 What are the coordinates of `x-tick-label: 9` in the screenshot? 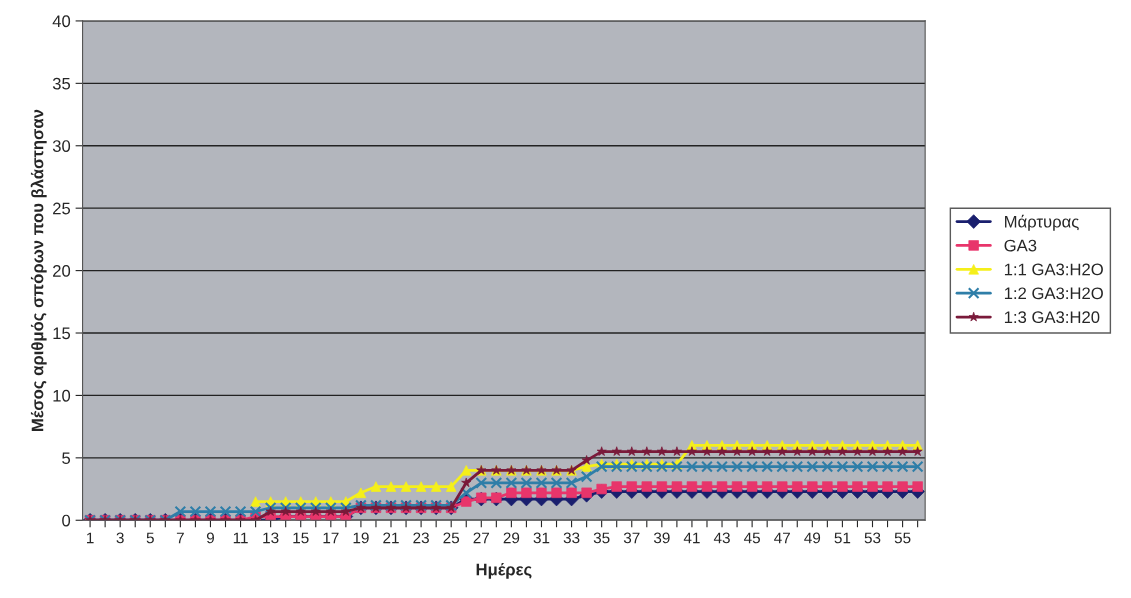 It's located at (210, 538).